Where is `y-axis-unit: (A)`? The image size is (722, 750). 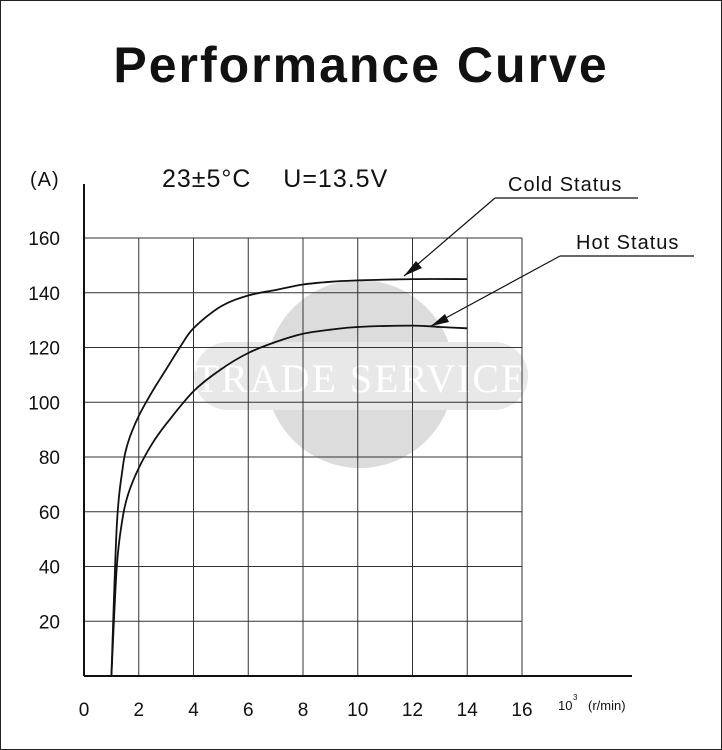
y-axis-unit: (A) is located at coordinates (45, 180).